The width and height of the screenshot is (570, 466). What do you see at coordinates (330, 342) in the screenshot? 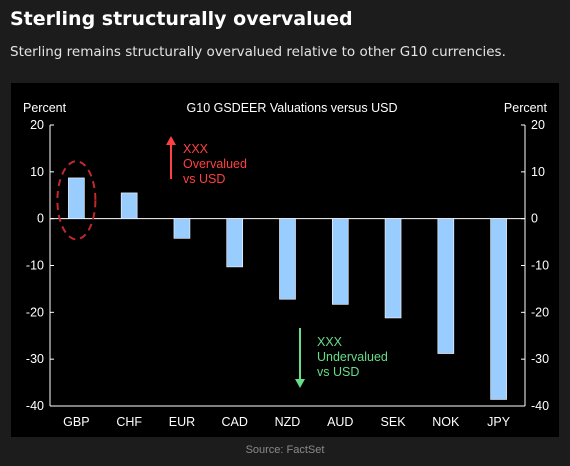
I see `undervalued-annotation: XXX` at bounding box center [330, 342].